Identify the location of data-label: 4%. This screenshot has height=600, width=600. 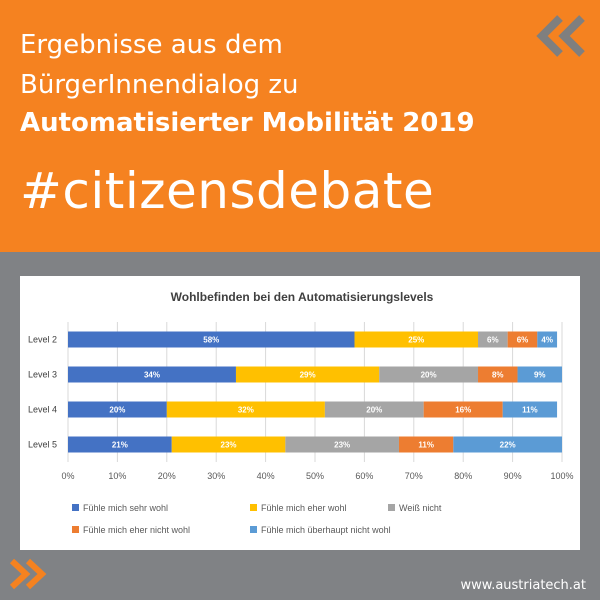
(547, 340).